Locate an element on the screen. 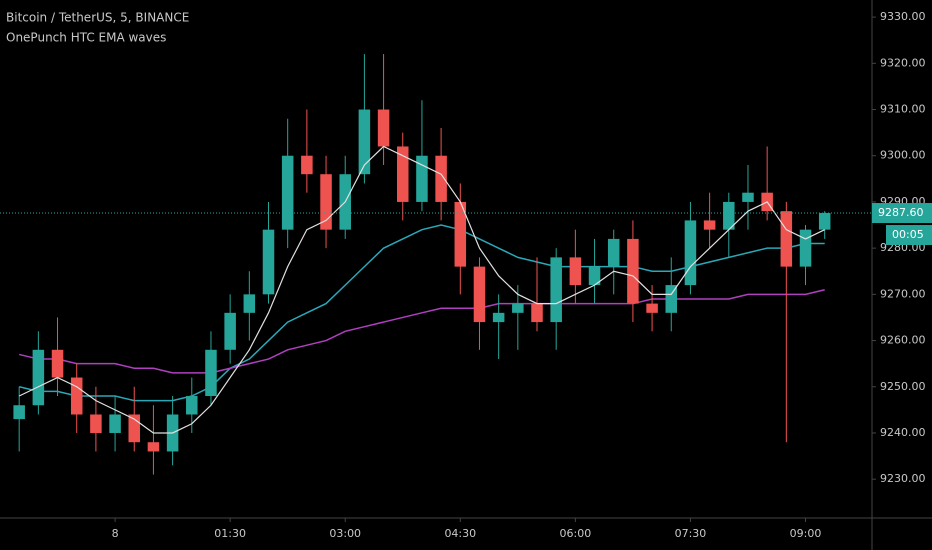 This screenshot has height=550, width=932. y-tick-label: 9250.00 is located at coordinates (903, 386).